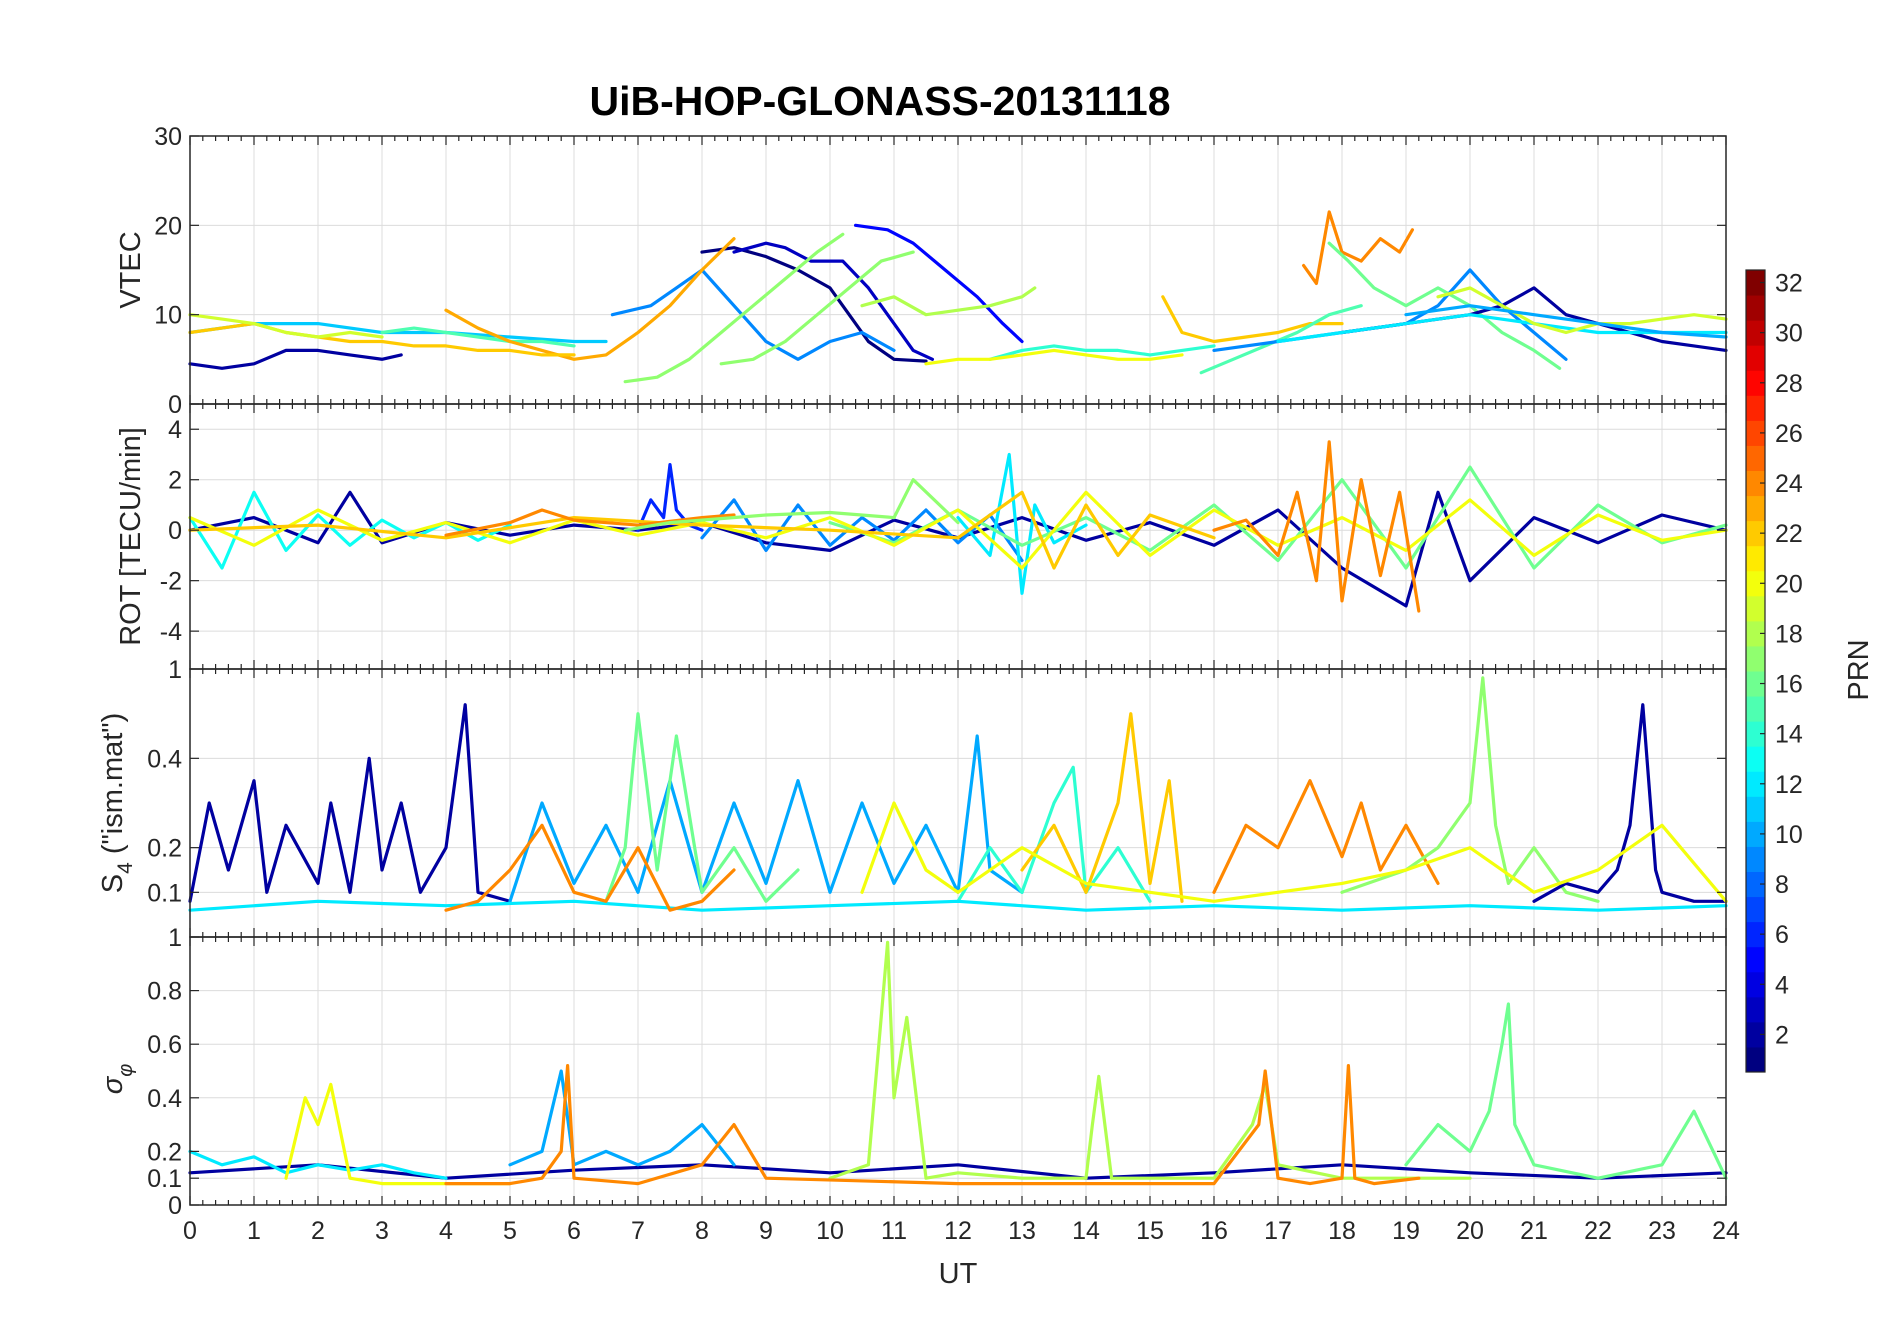  Describe the element at coordinates (622, 1118) in the screenshot. I see `prn-10-trace` at that location.